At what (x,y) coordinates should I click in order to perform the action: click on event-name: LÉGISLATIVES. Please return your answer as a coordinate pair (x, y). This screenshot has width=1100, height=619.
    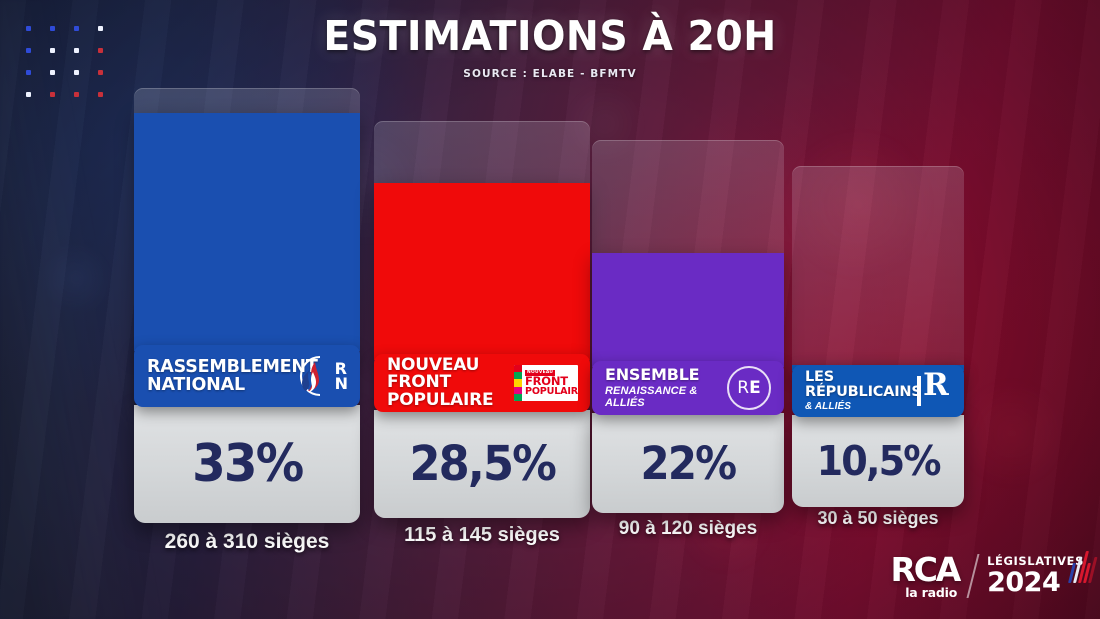
    Looking at the image, I should click on (1035, 560).